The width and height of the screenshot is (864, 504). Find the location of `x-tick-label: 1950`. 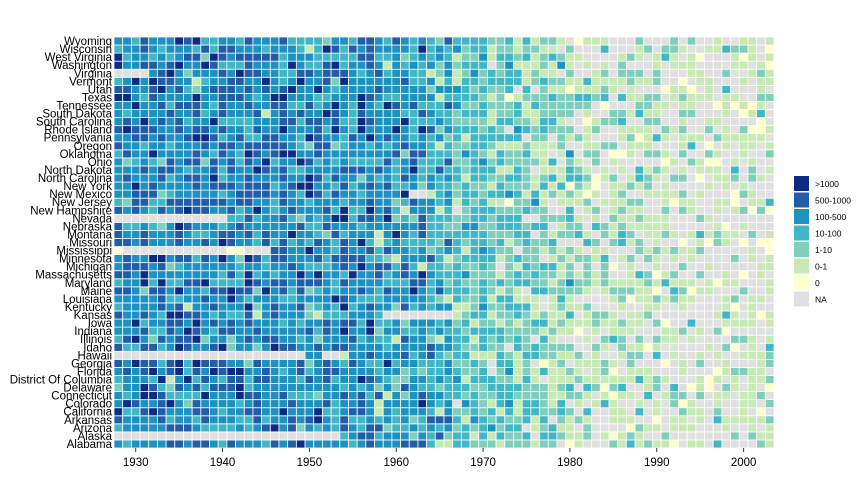

x-tick-label: 1950 is located at coordinates (310, 463).